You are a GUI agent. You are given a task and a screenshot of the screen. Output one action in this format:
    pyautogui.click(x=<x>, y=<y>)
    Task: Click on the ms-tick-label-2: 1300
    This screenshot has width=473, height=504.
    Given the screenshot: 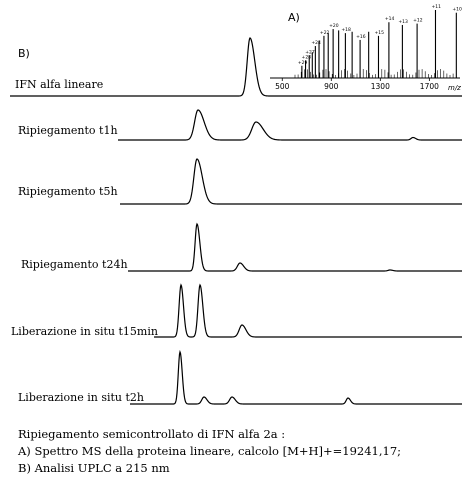 What is the action you would take?
    pyautogui.click(x=380, y=86)
    